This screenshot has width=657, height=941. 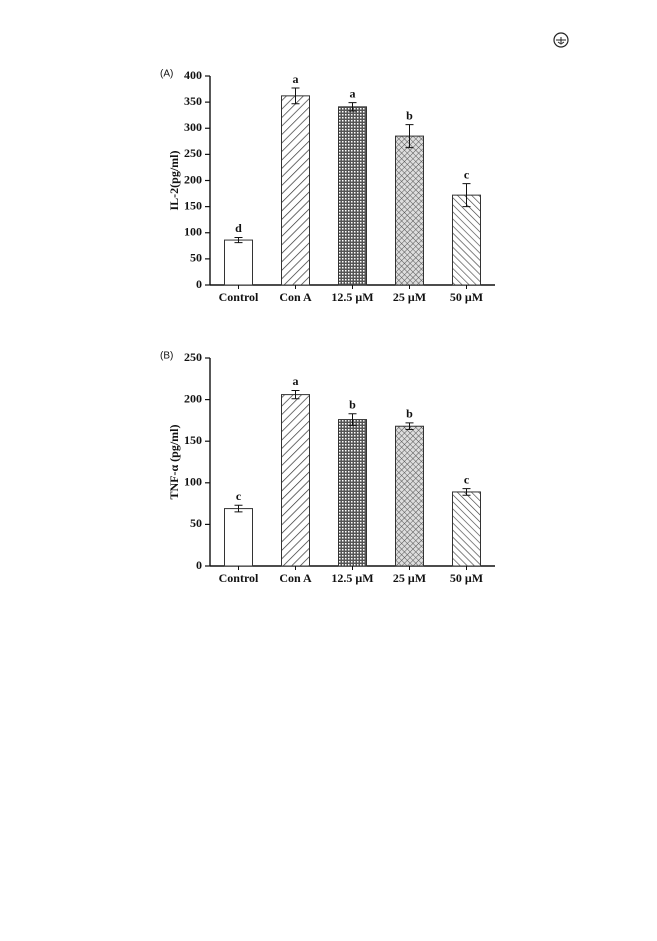 What do you see at coordinates (193, 127) in the screenshot?
I see `y-tick-label: 300` at bounding box center [193, 127].